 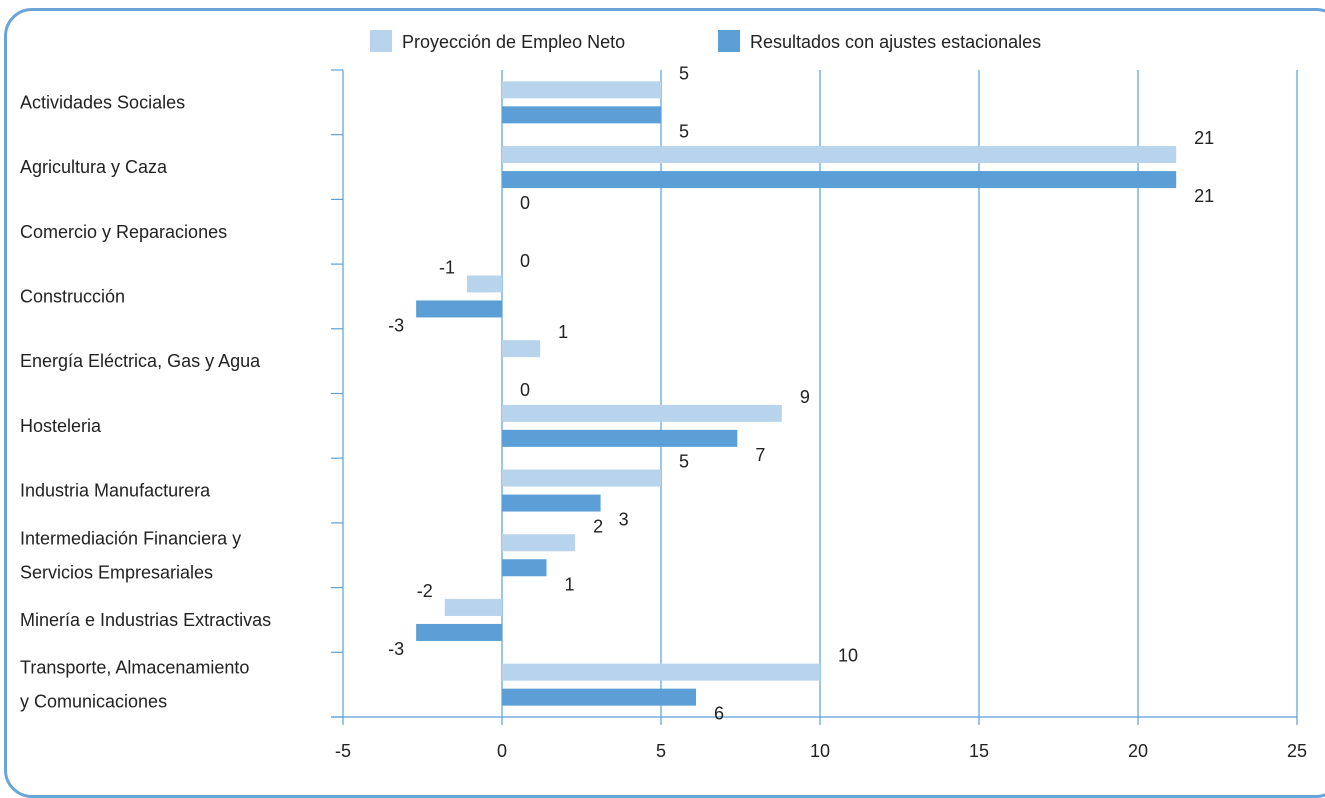 I want to click on category-label: Transporte, Almacenamiento, so click(x=134, y=668).